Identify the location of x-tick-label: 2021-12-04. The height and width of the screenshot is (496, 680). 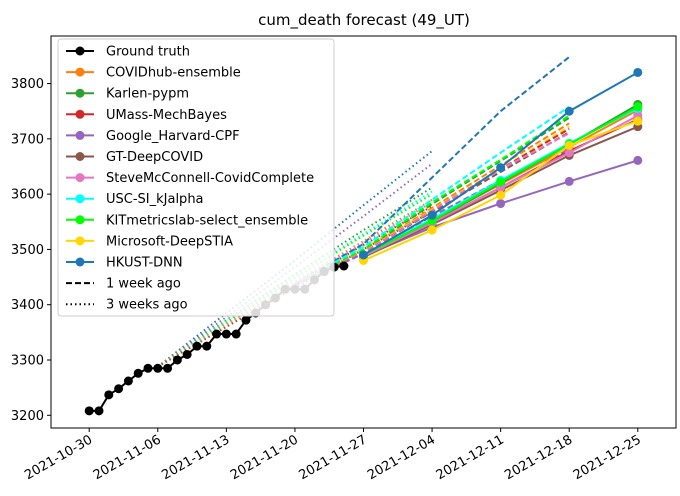
(401, 457).